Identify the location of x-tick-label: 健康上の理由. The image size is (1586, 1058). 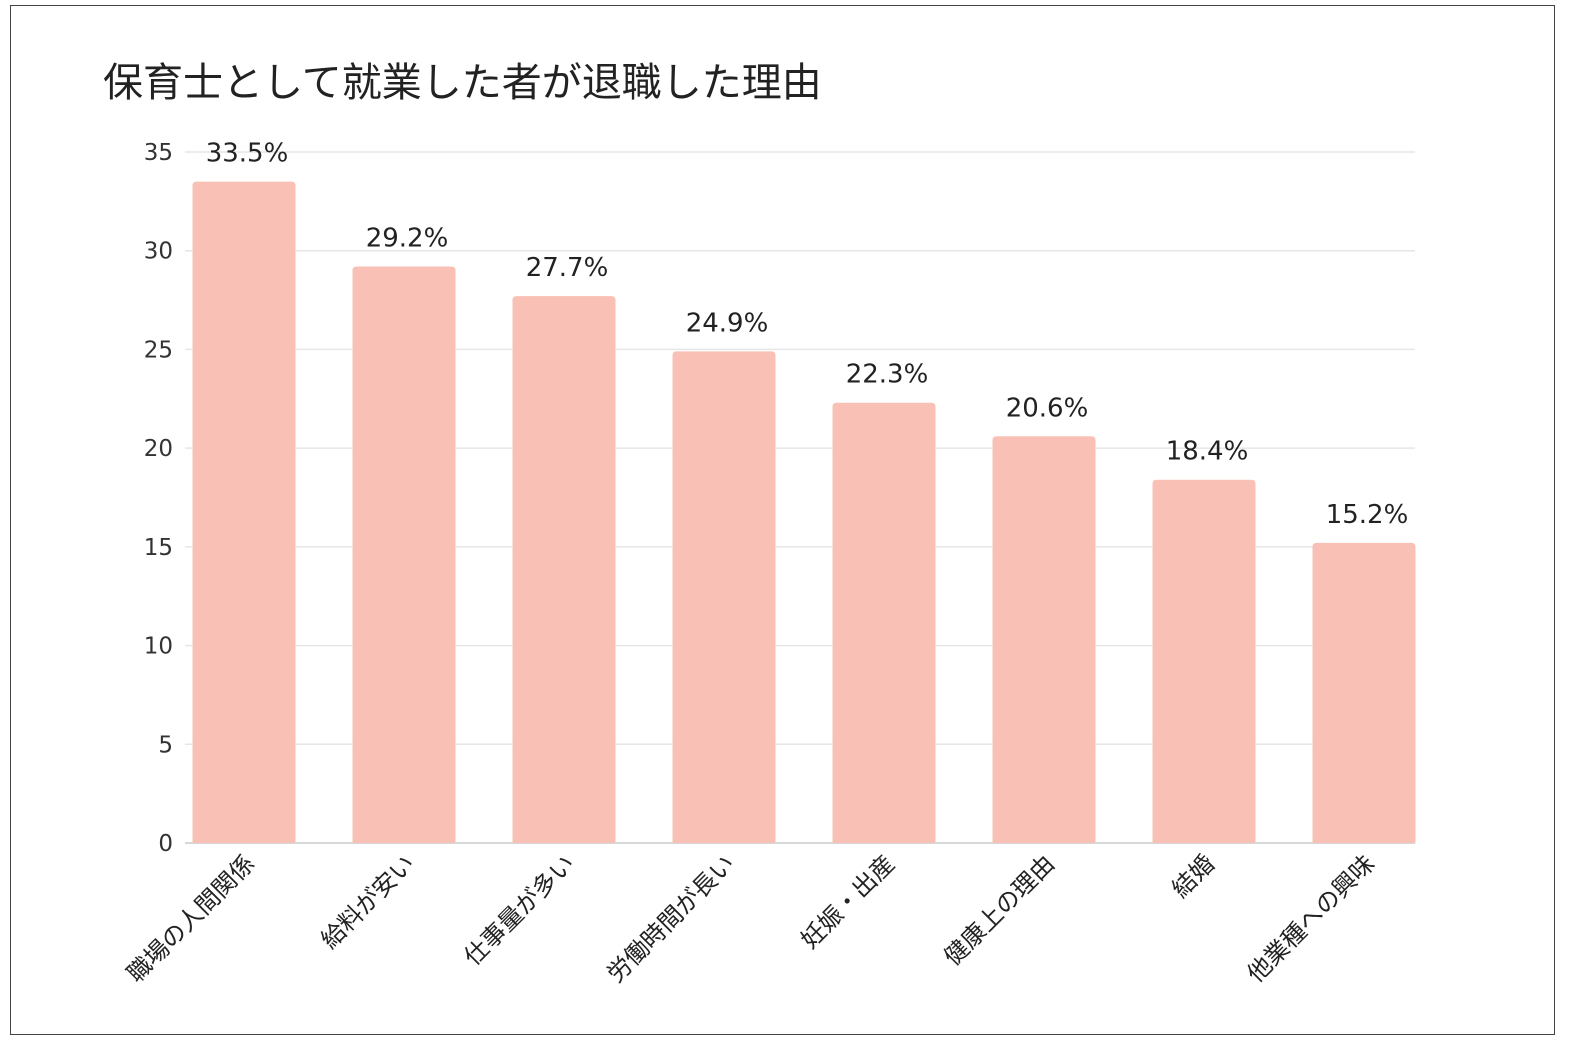
(1000, 910).